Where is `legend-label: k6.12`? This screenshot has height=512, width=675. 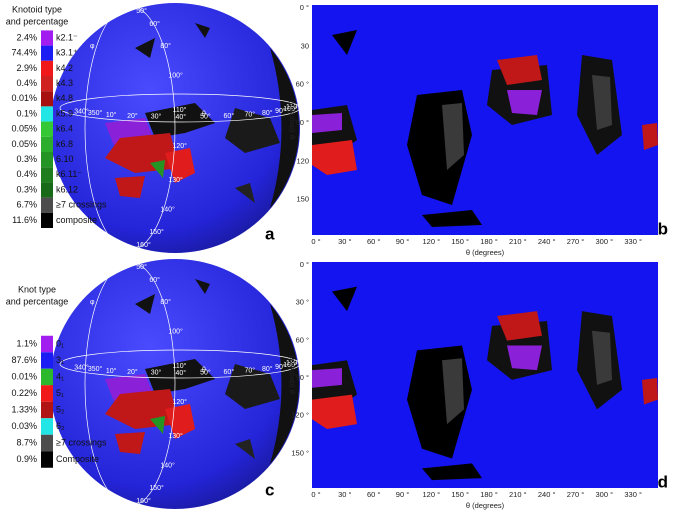 legend-label: k6.12 is located at coordinates (67, 189).